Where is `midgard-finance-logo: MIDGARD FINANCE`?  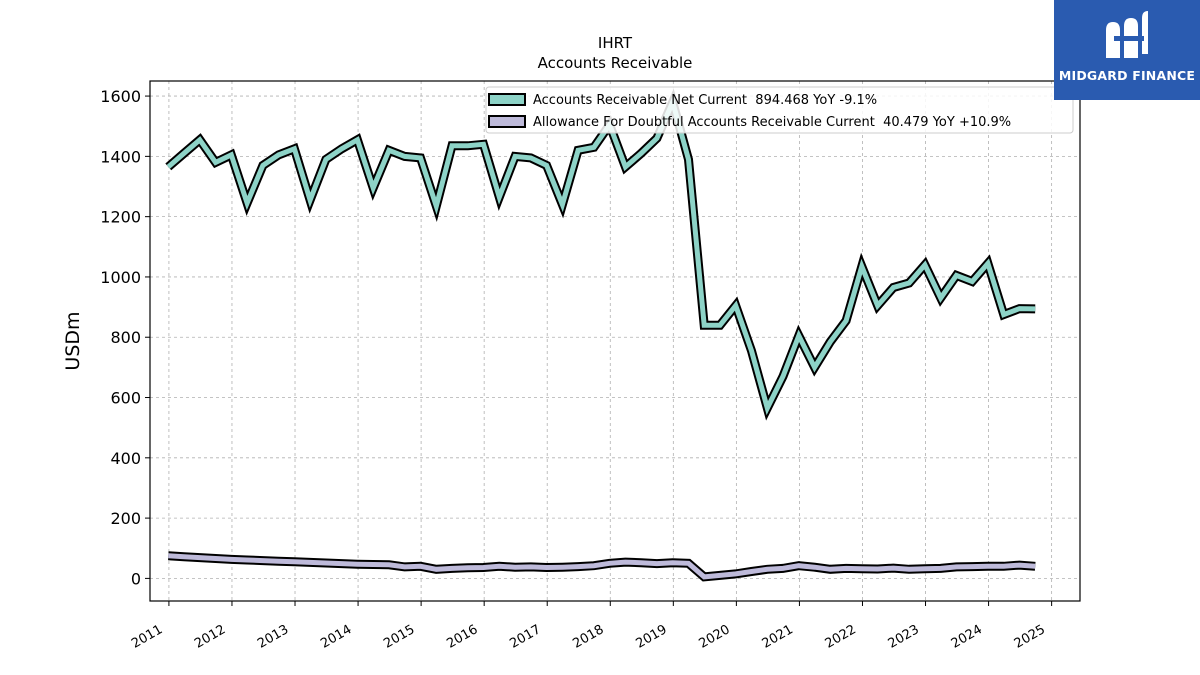
midgard-finance-logo: MIDGARD FINANCE is located at coordinates (1127, 50).